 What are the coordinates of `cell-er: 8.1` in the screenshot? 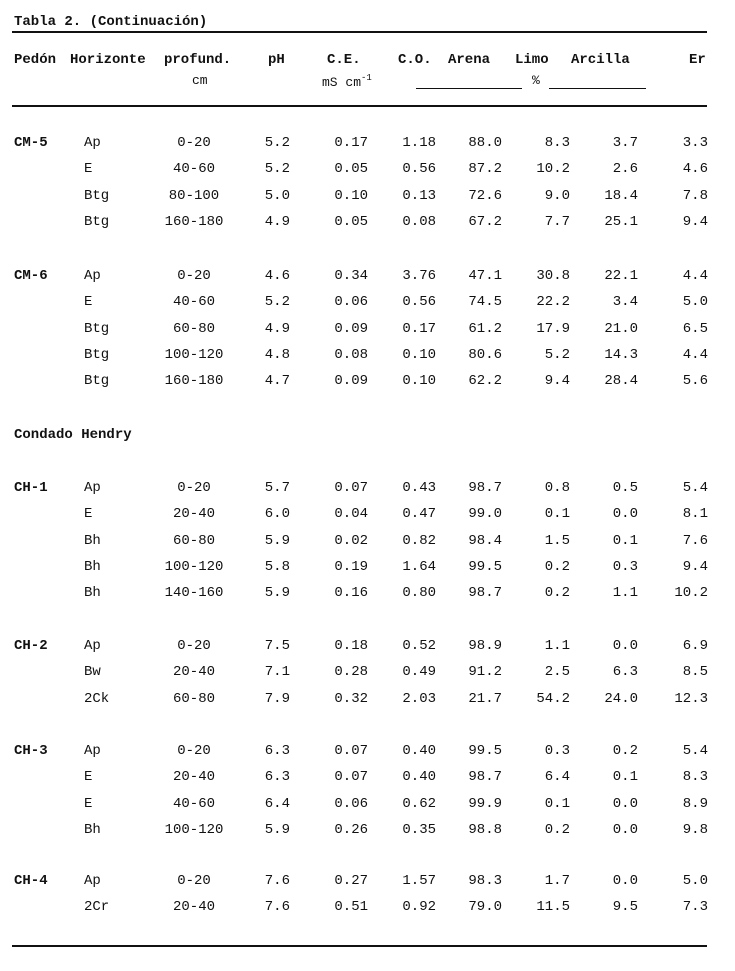 It's located at (695, 514).